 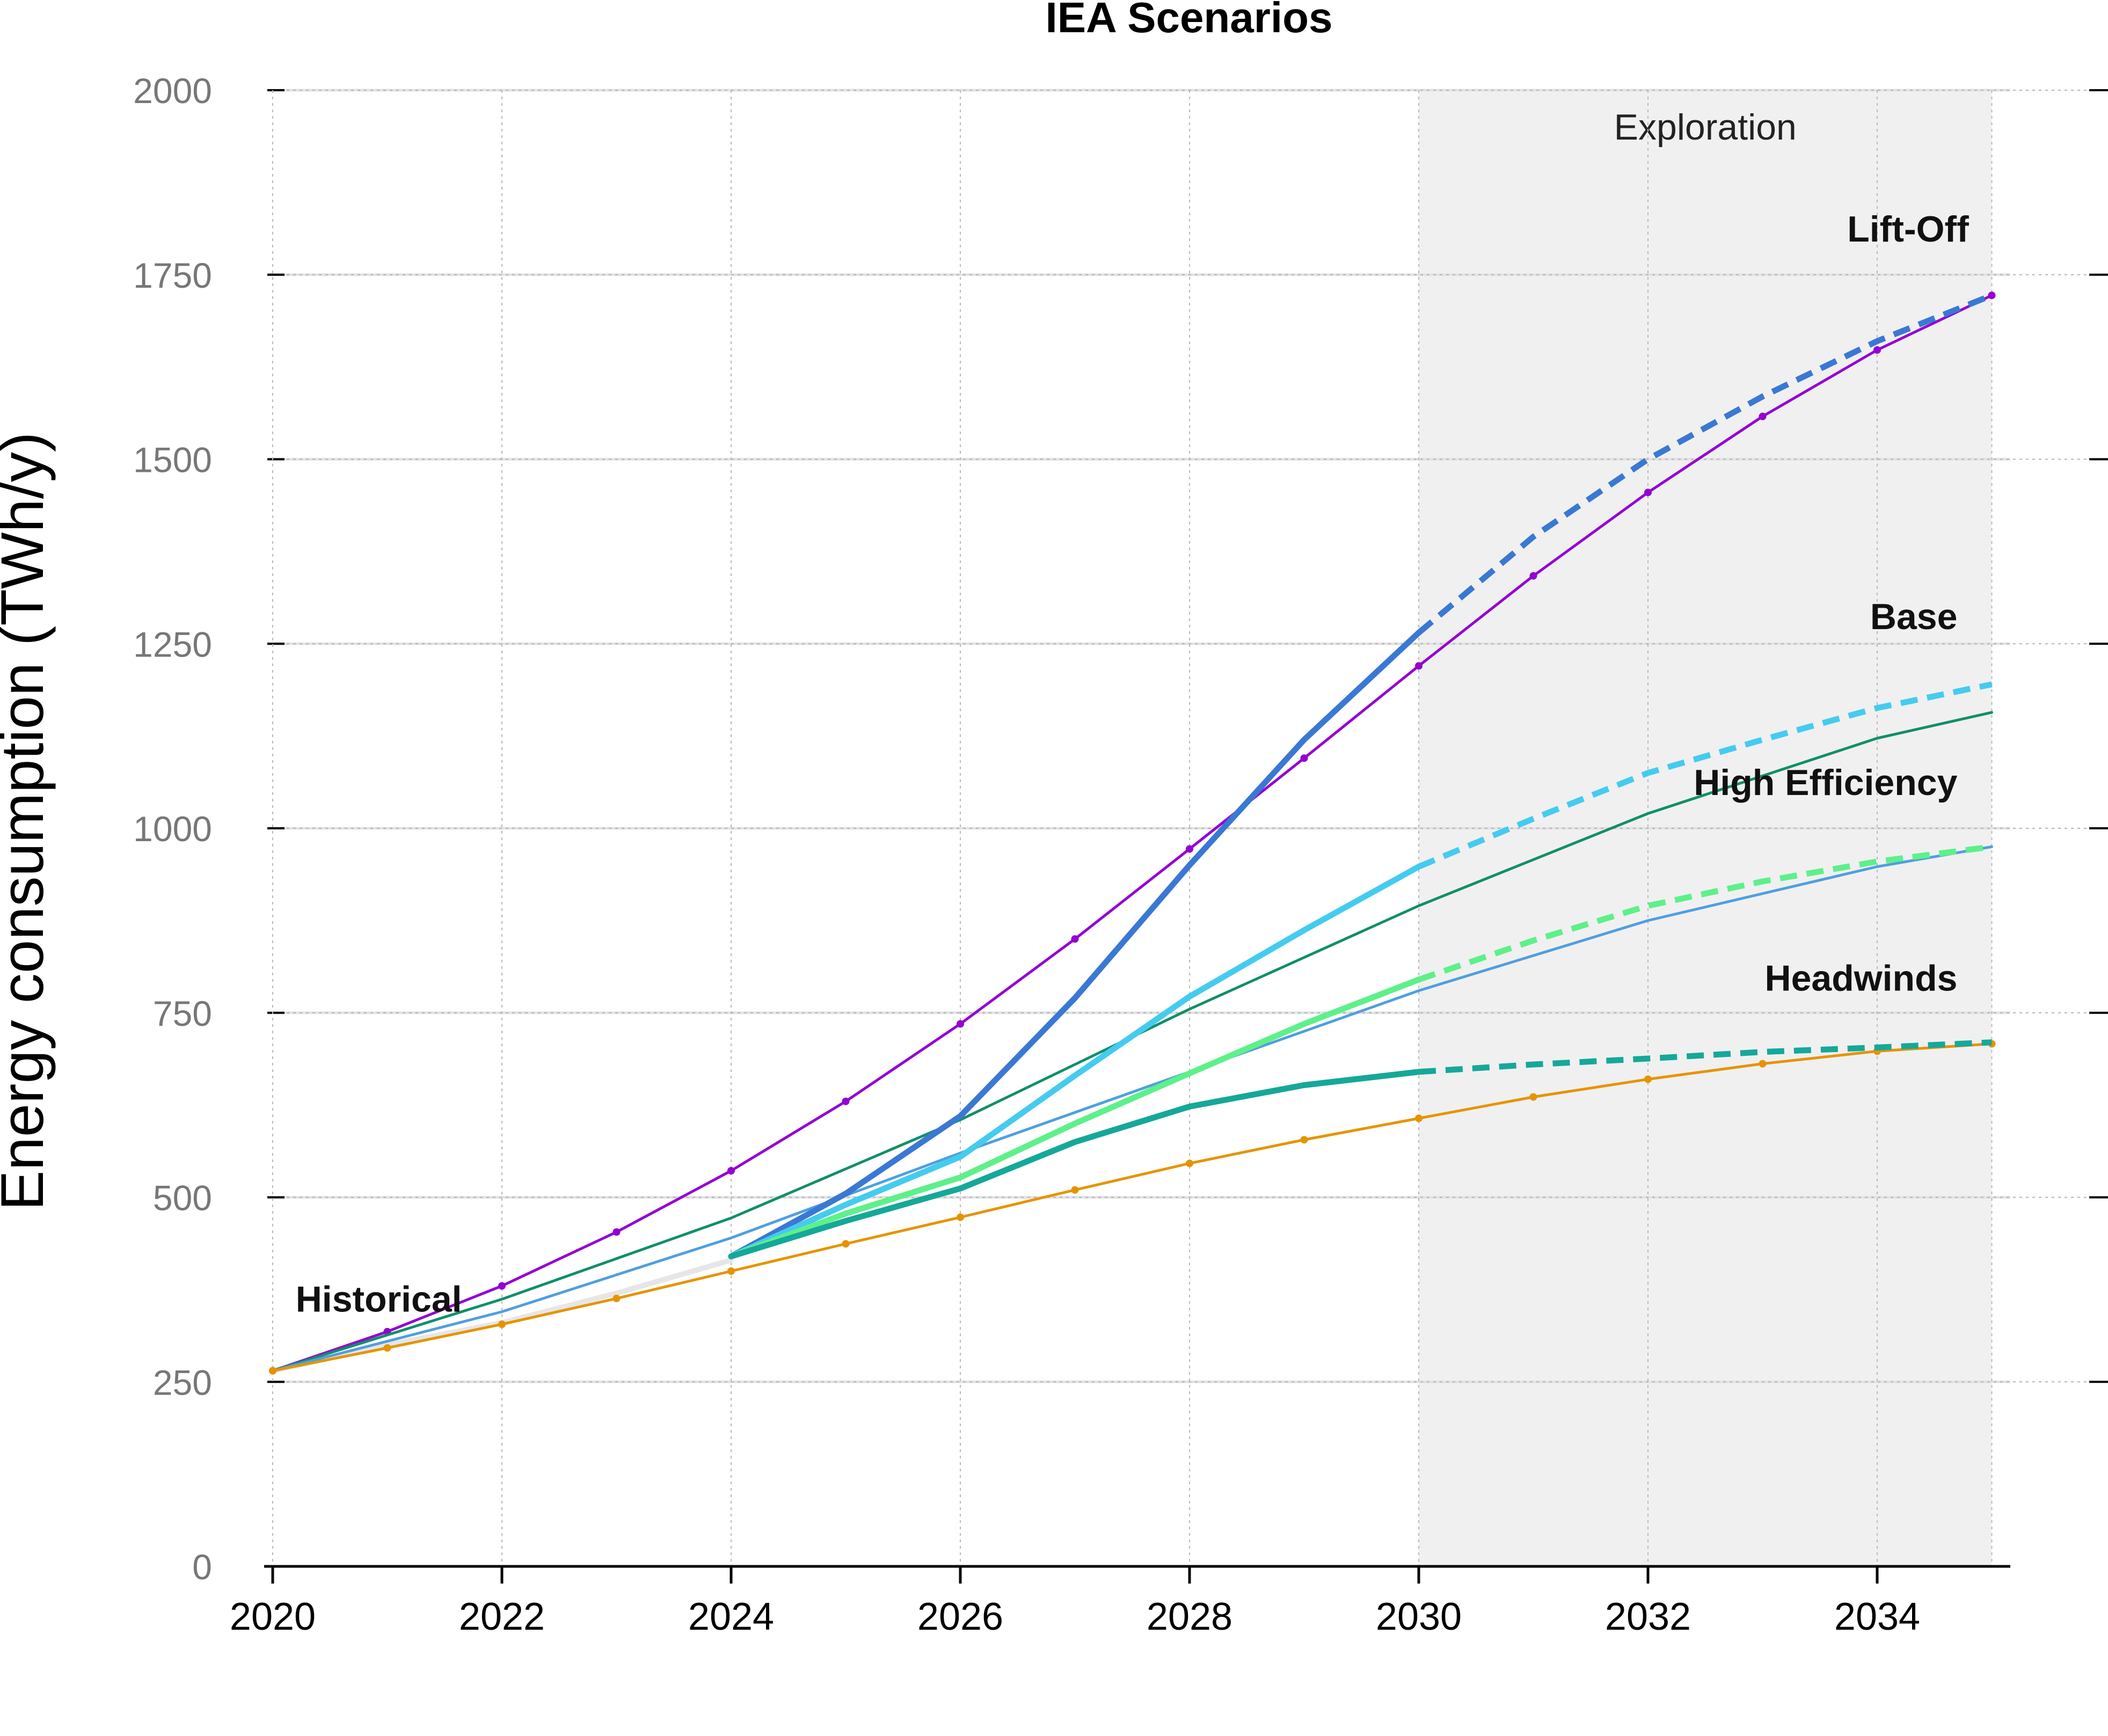 I want to click on series-base, so click(x=1075, y=1061).